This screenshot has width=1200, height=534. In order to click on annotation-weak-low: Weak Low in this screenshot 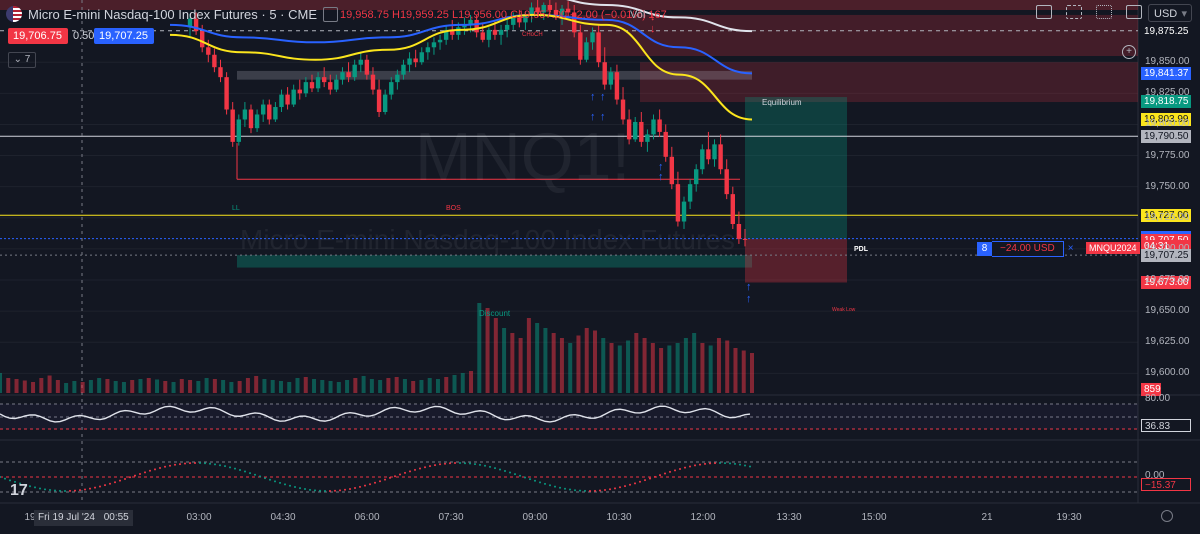, I will do `click(844, 310)`.